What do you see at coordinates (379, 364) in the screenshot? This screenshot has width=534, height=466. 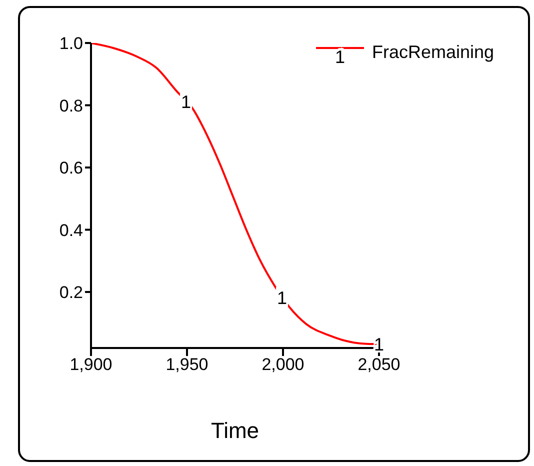 I see `x-tick-label: 2,050` at bounding box center [379, 364].